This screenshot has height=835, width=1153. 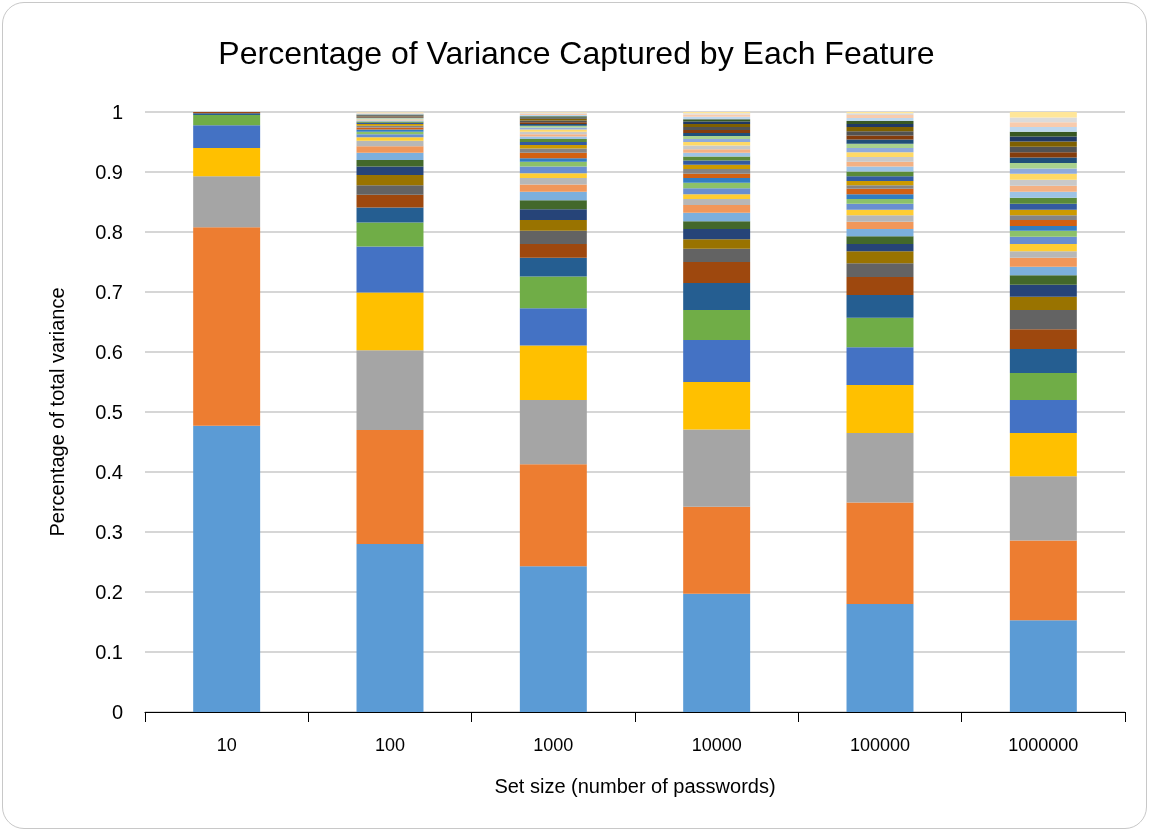 I want to click on y-tick-label: 0.4, so click(x=109, y=472).